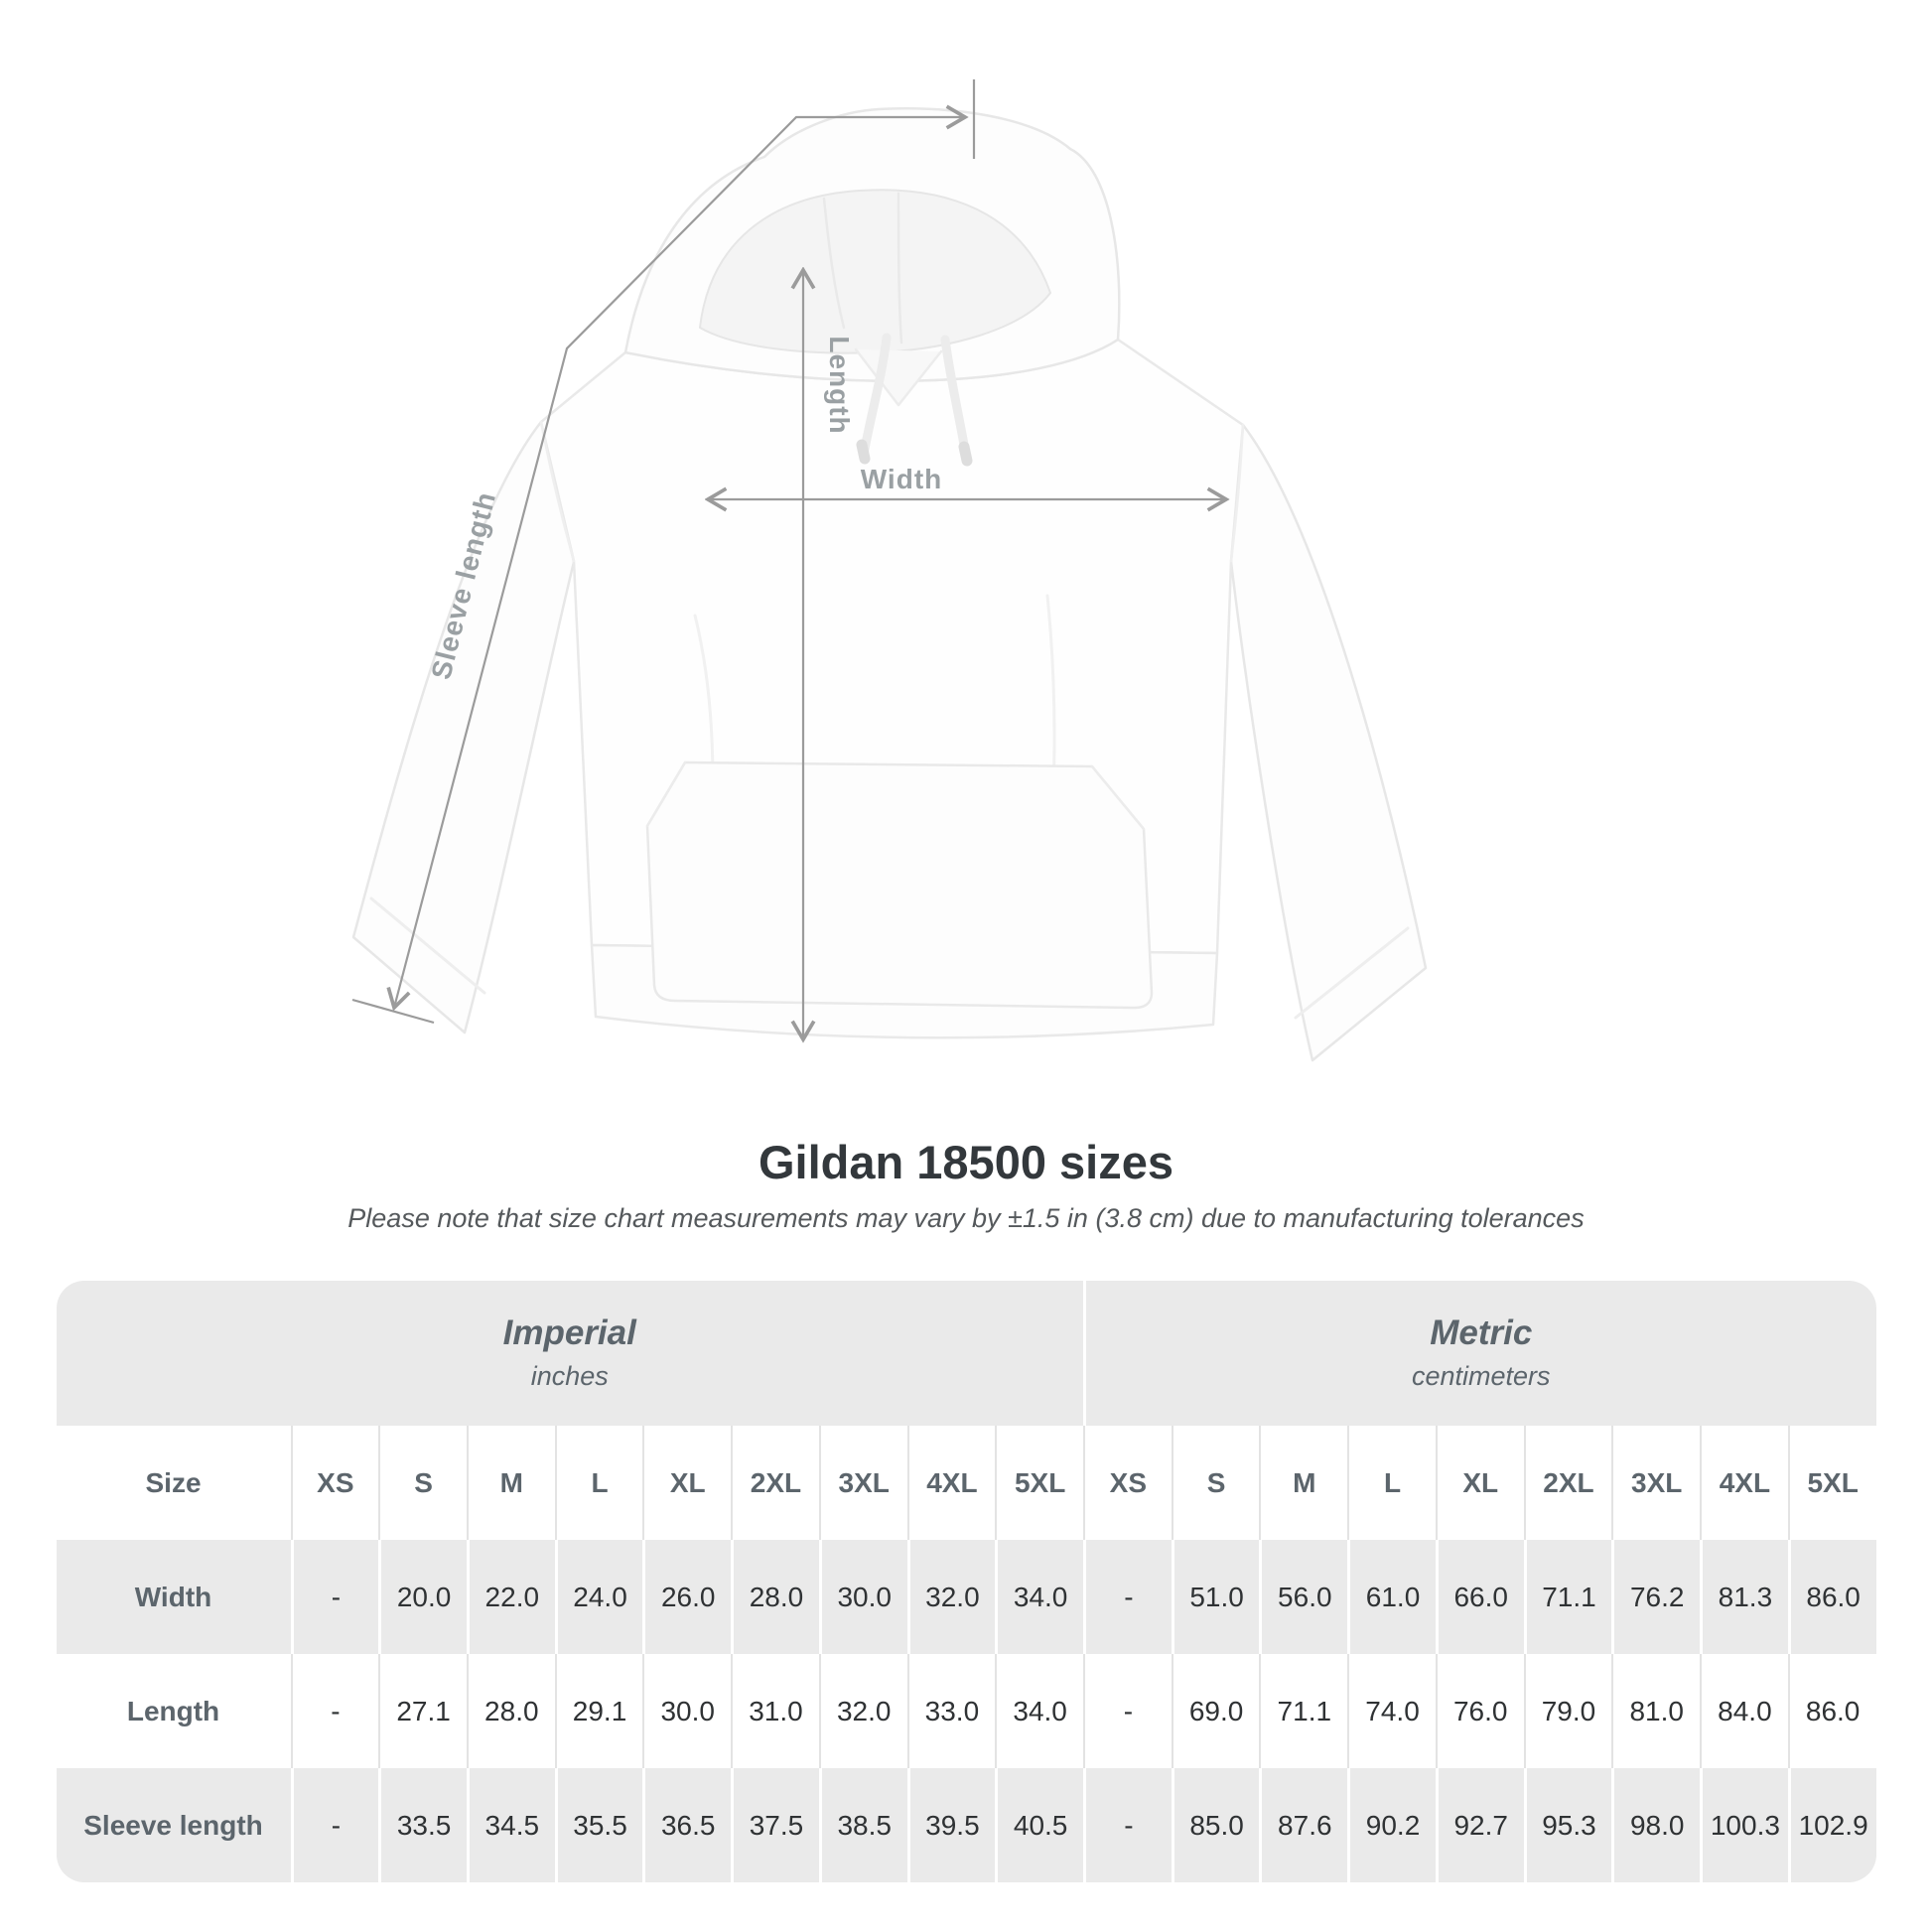 The width and height of the screenshot is (1932, 1932). What do you see at coordinates (511, 1825) in the screenshot?
I see `measurement-value: 34.5` at bounding box center [511, 1825].